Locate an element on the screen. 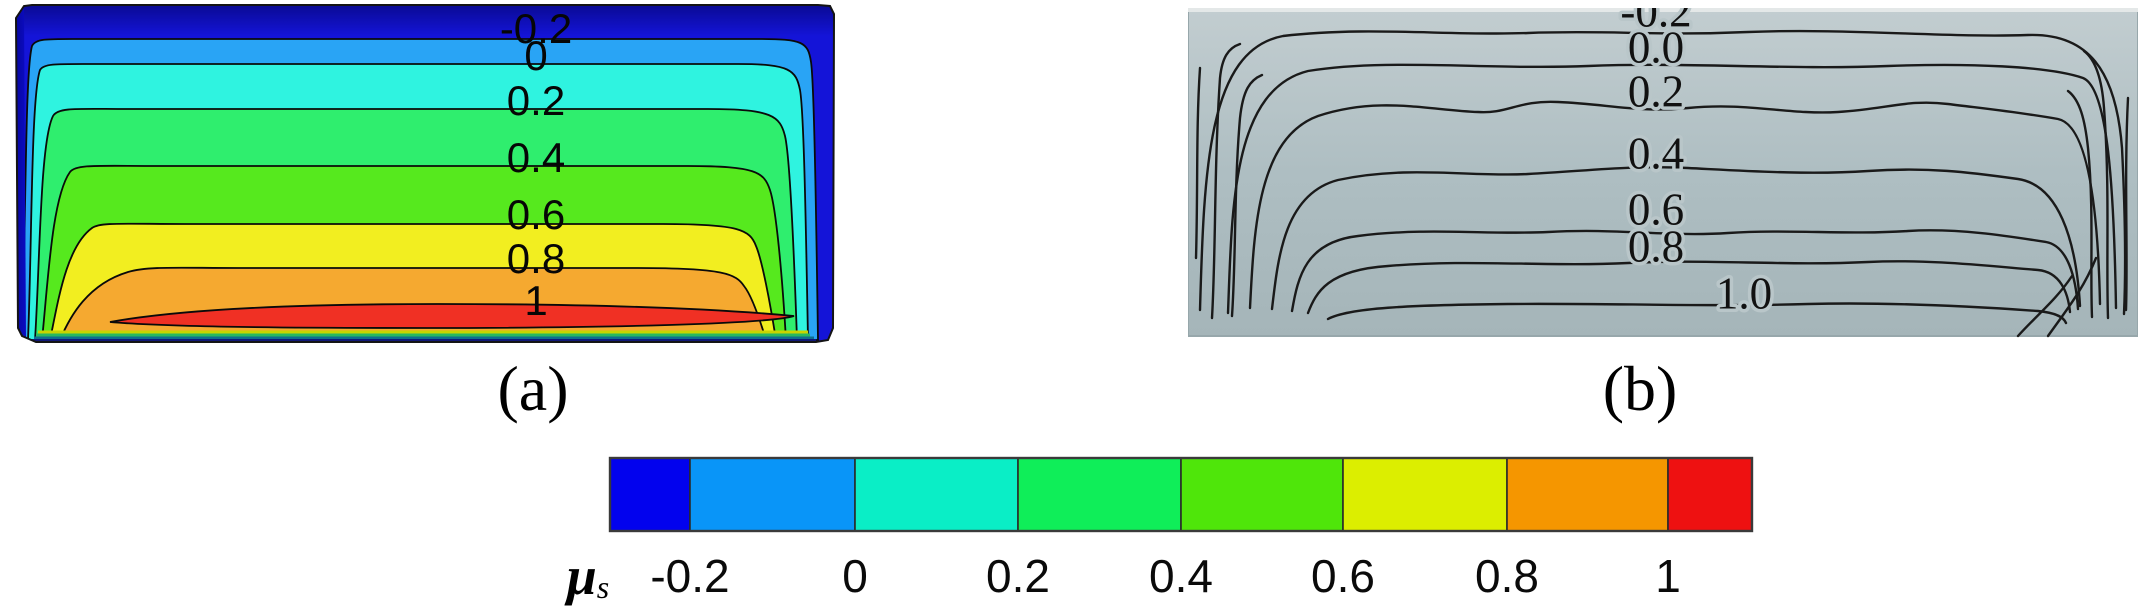 Image resolution: width=2141 pixels, height=610 pixels. colorbar-tick: 1 is located at coordinates (1668, 576).